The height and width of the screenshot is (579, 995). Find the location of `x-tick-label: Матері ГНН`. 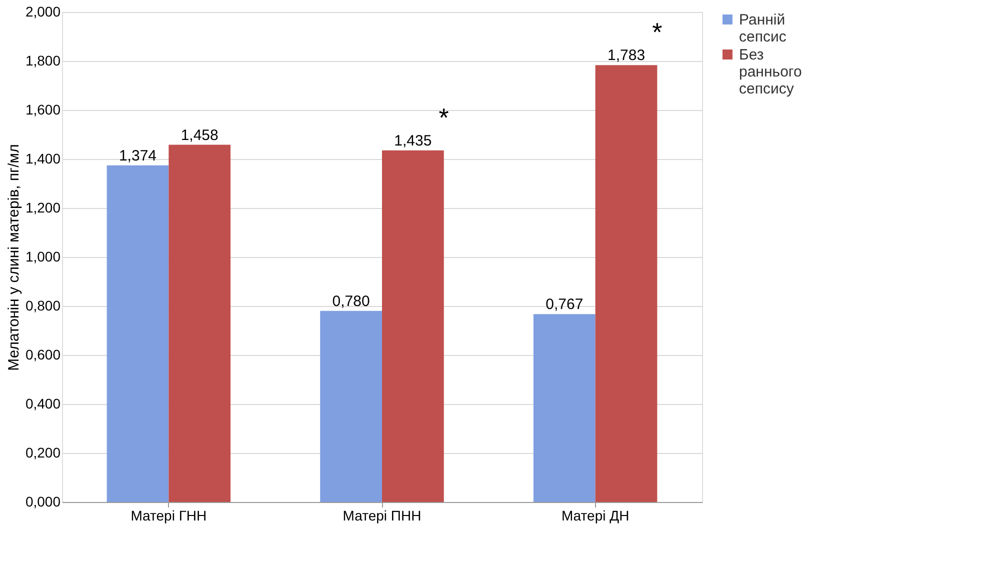

x-tick-label: Матері ГНН is located at coordinates (168, 516).